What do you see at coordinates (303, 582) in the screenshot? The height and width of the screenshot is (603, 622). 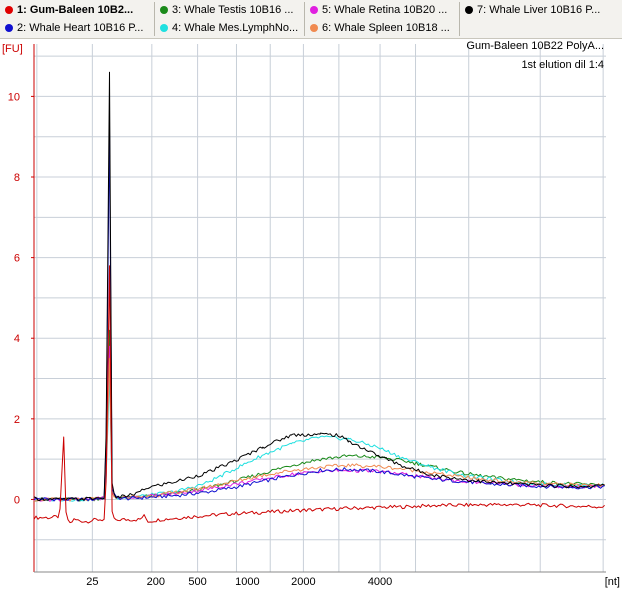 I see `x-tick-label: 2000` at bounding box center [303, 582].